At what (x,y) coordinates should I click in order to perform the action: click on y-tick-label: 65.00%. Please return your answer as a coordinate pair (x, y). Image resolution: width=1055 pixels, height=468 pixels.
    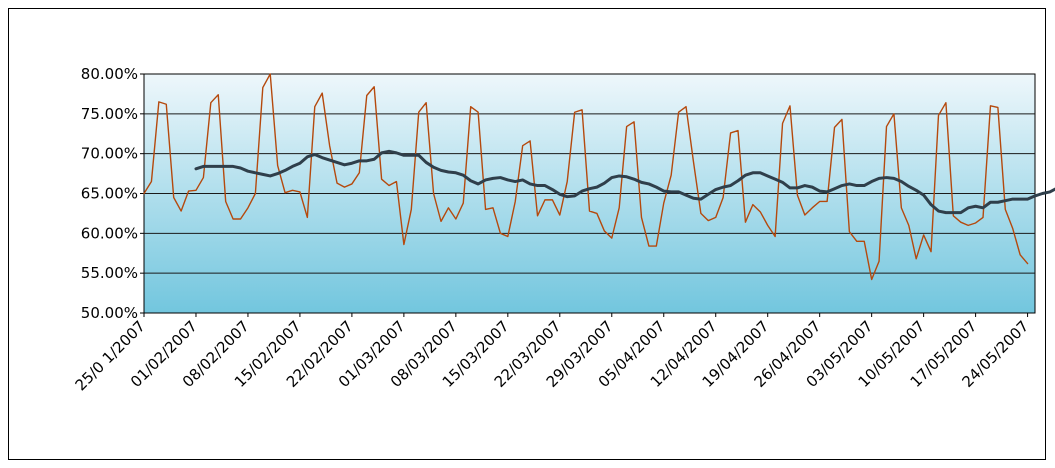
    Looking at the image, I should click on (109, 194).